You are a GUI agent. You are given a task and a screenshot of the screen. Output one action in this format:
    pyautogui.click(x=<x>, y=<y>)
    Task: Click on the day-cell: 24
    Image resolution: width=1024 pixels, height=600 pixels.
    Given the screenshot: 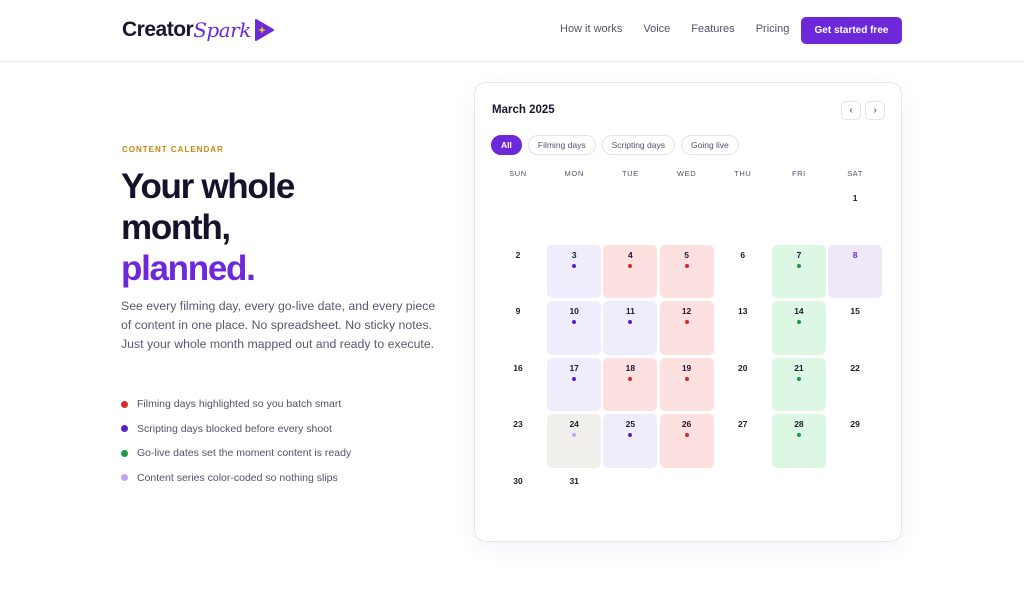 What is the action you would take?
    pyautogui.click(x=574, y=441)
    